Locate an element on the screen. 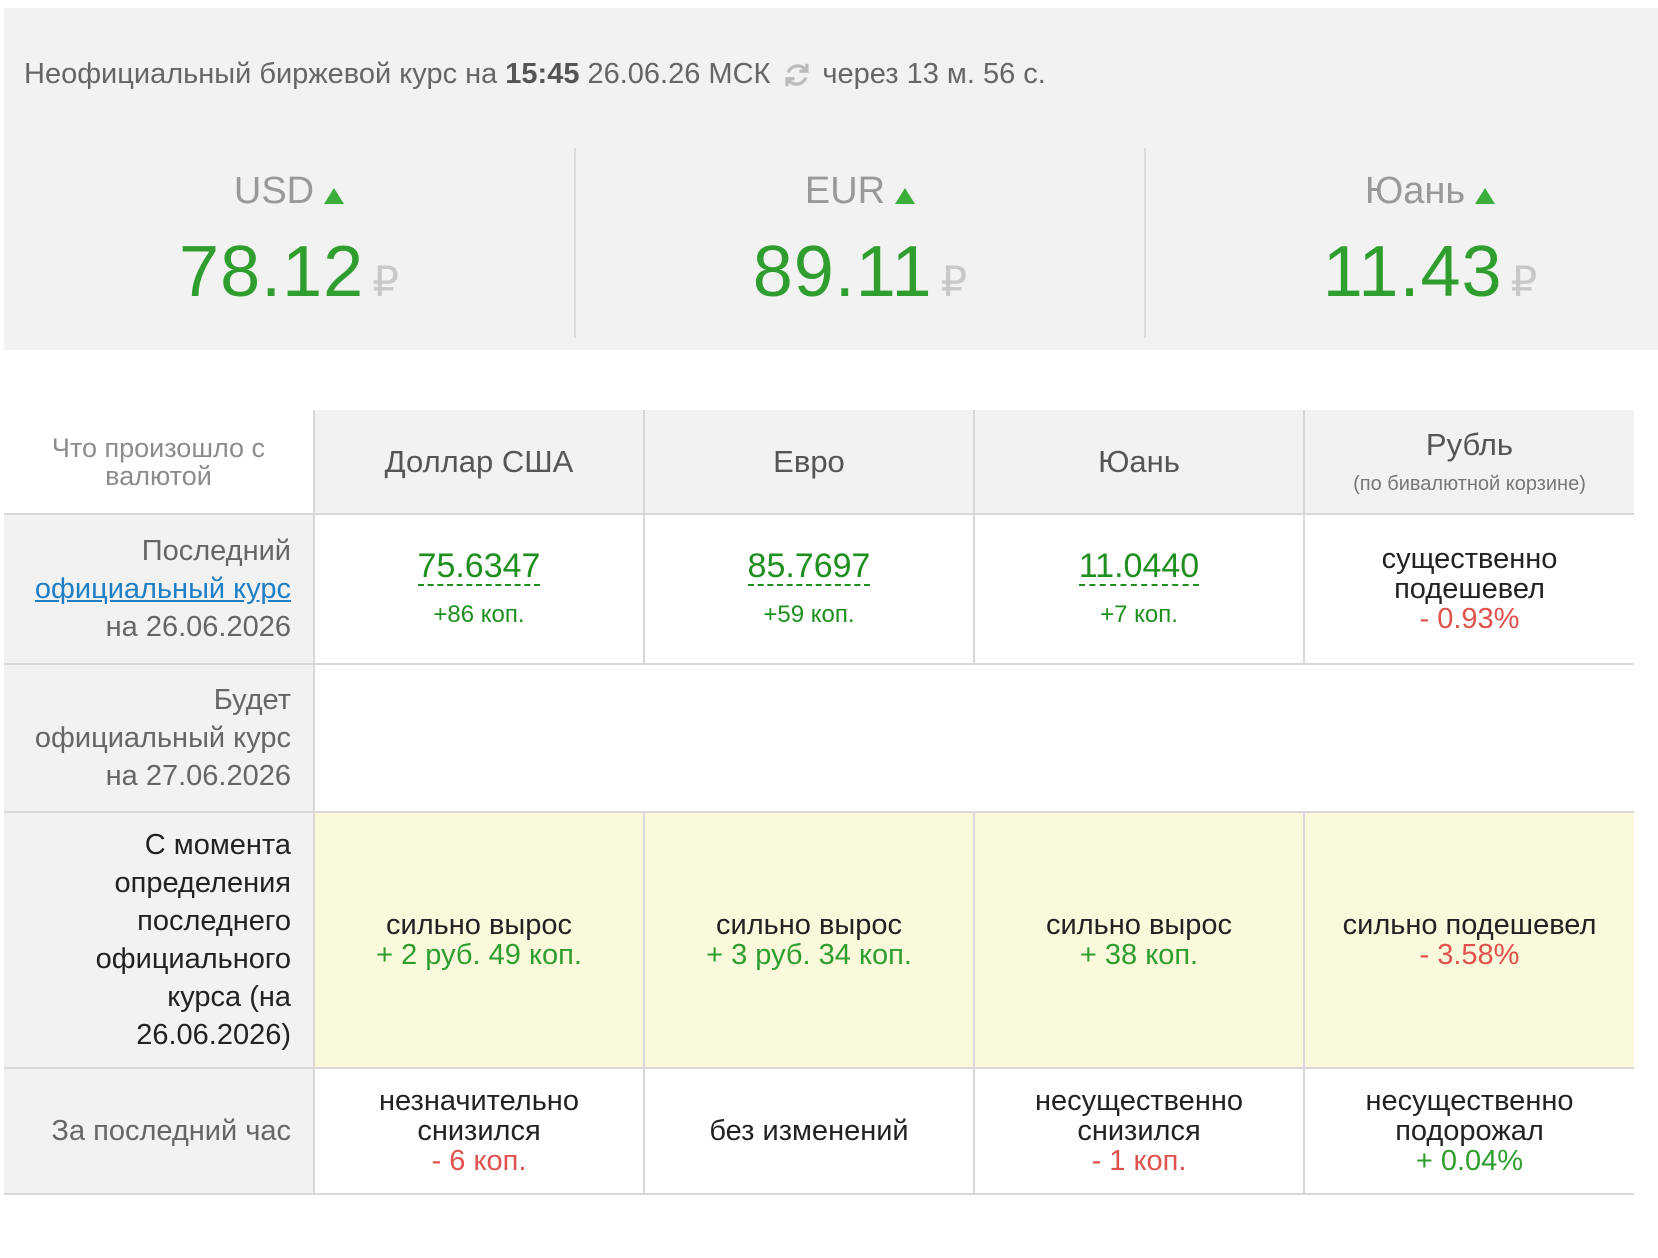 The height and width of the screenshot is (1258, 1658). col-header-cny: Юань is located at coordinates (1138, 462).